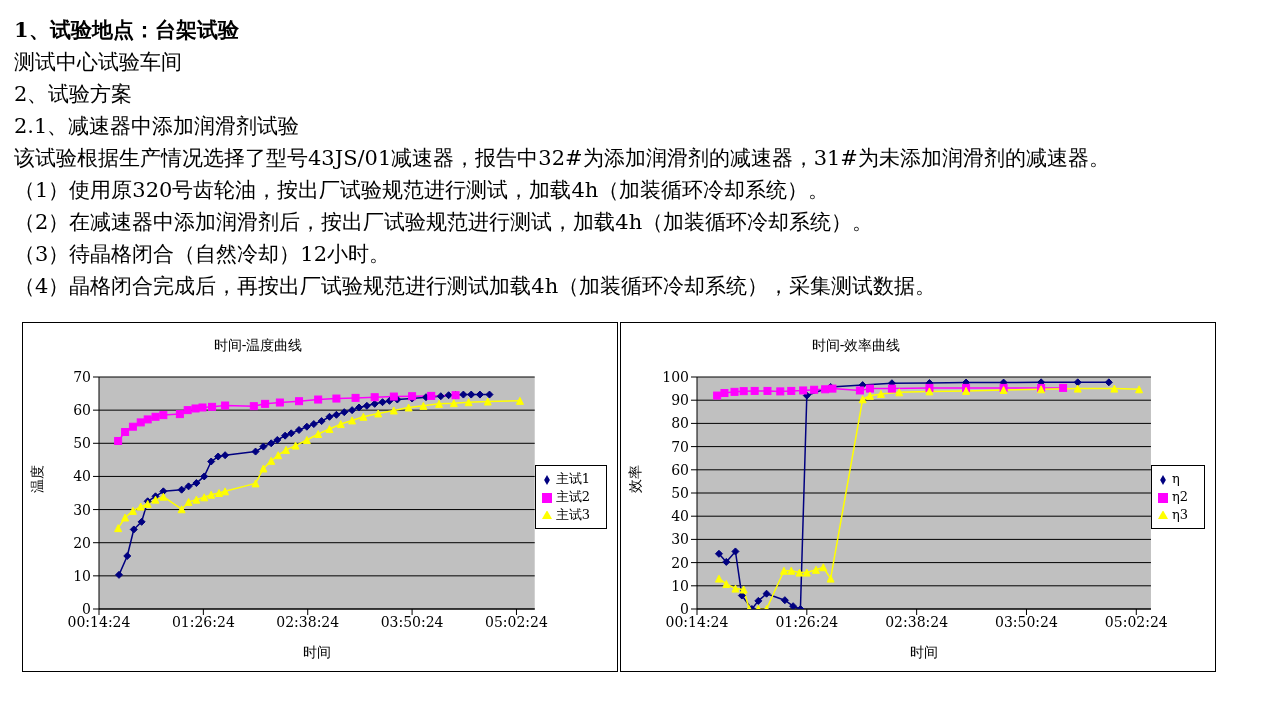  I want to click on y-axis-title: 效率, so click(634, 479).